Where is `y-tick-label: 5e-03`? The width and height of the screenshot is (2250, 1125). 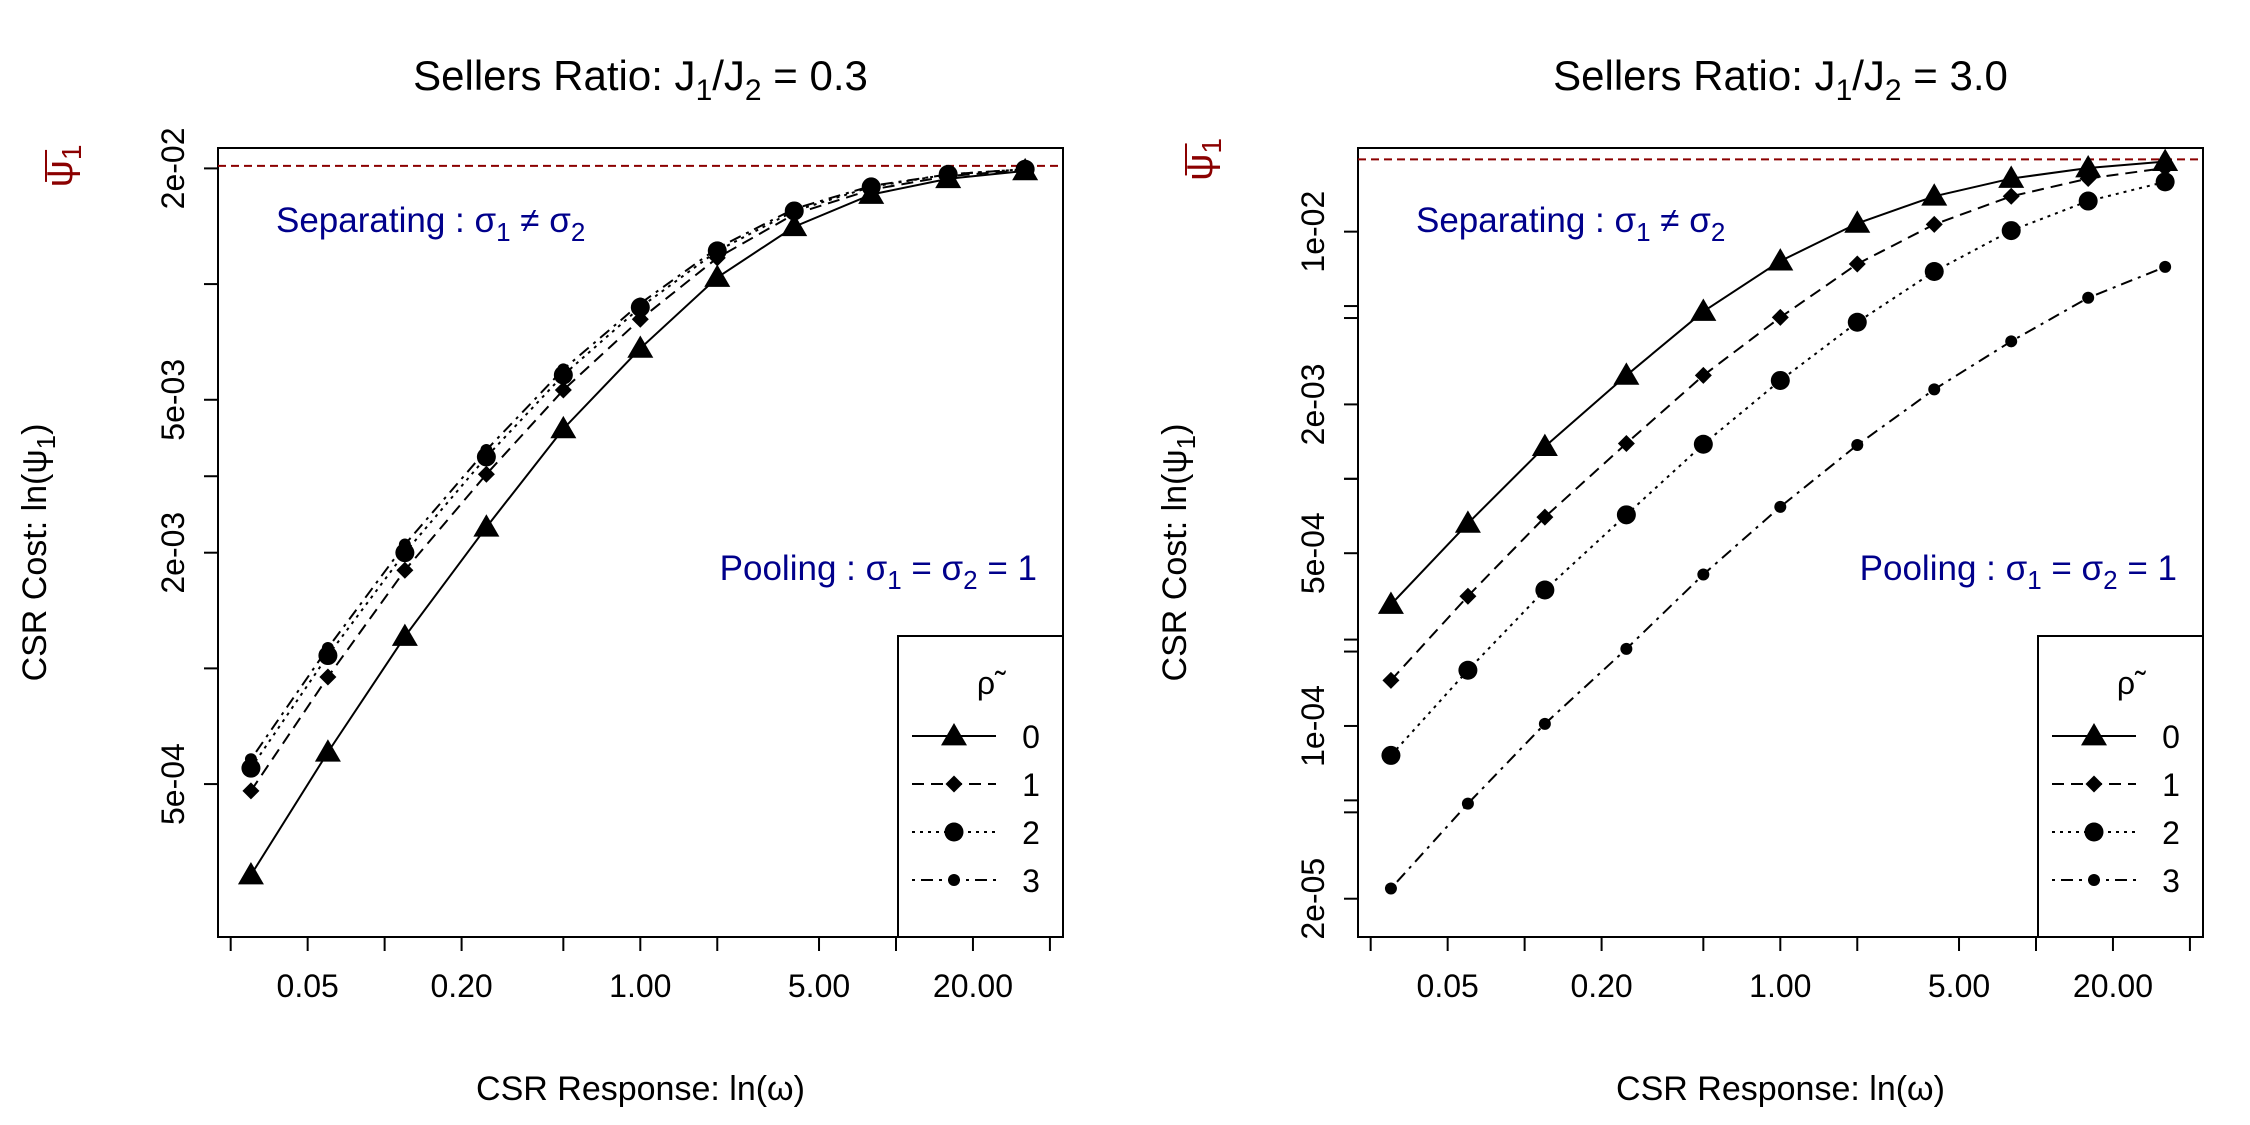 y-tick-label: 5e-03 is located at coordinates (173, 400).